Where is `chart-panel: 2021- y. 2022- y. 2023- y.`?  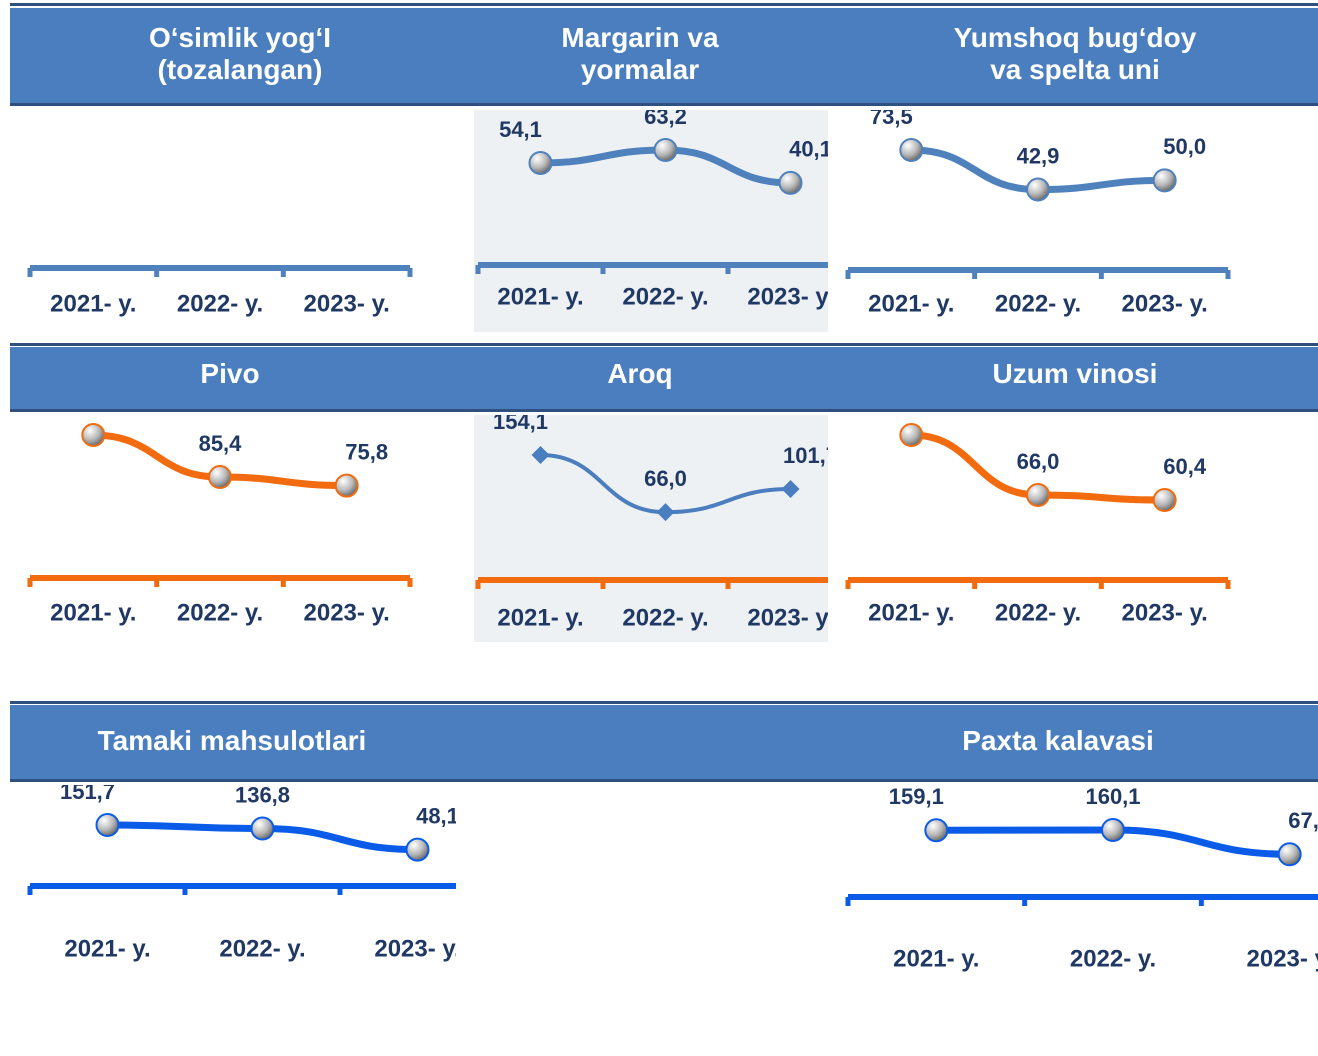
chart-panel: 2021- y. 2022- y. 2023- y. is located at coordinates (220, 291).